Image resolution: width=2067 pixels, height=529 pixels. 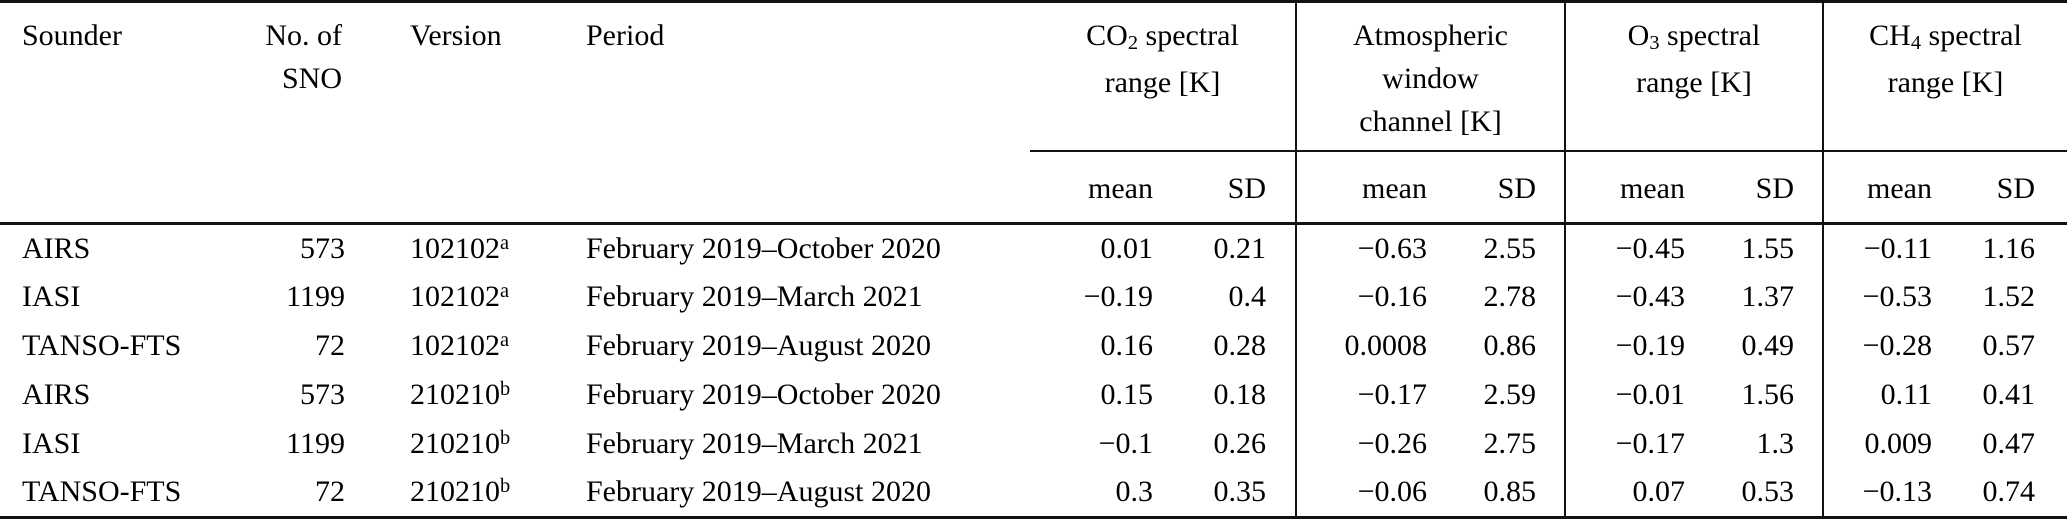 I want to click on cell-o3-mean: 0.07, so click(x=1659, y=492).